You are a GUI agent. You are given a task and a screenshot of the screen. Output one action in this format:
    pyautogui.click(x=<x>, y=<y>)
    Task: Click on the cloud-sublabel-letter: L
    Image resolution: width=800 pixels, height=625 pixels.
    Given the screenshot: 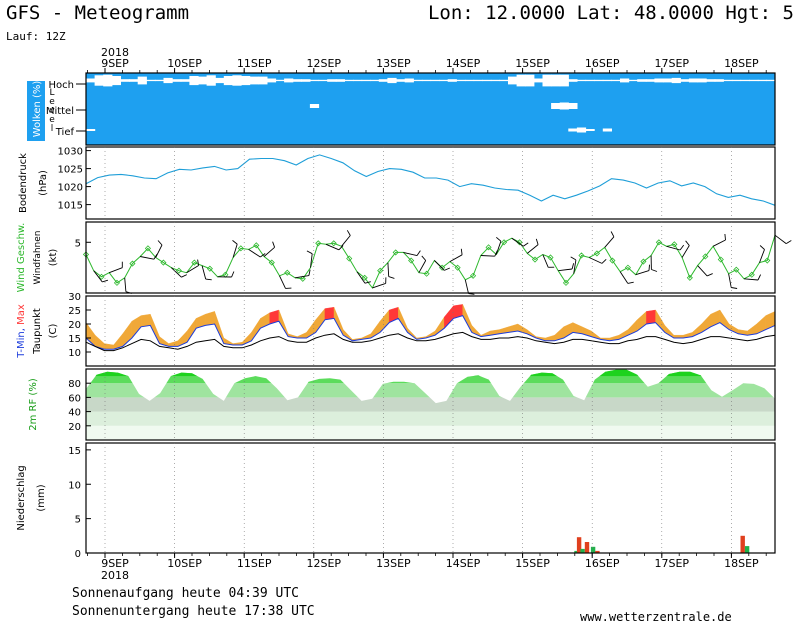 What is the action you would take?
    pyautogui.click(x=51, y=93)
    